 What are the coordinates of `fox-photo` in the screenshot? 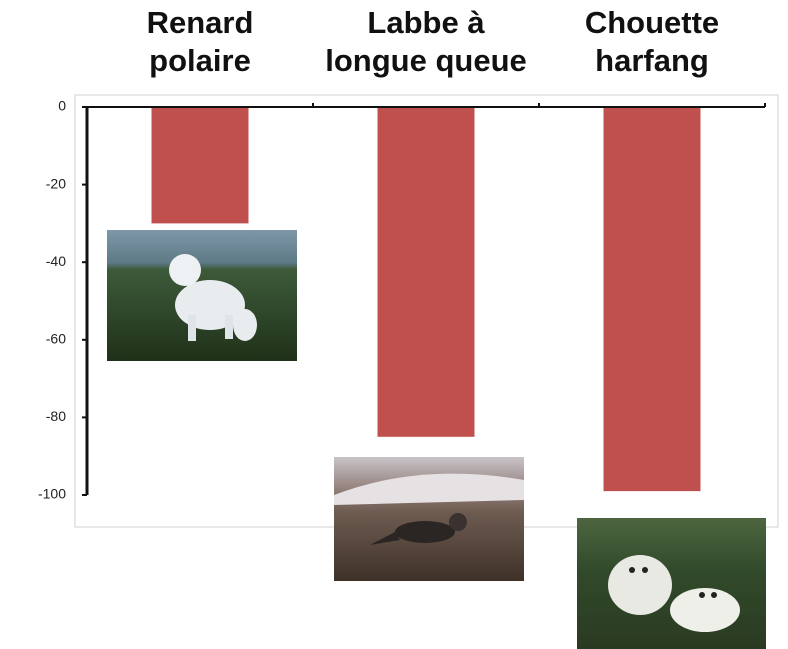 It's located at (202, 295).